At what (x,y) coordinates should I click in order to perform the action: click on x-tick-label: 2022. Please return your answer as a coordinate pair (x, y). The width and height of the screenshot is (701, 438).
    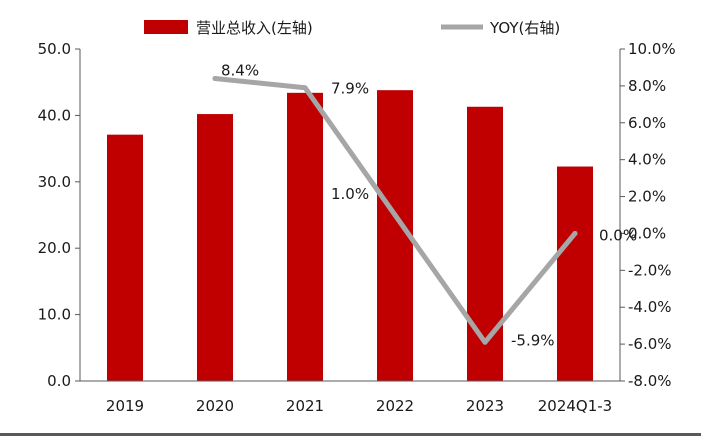
    Looking at the image, I should click on (395, 406).